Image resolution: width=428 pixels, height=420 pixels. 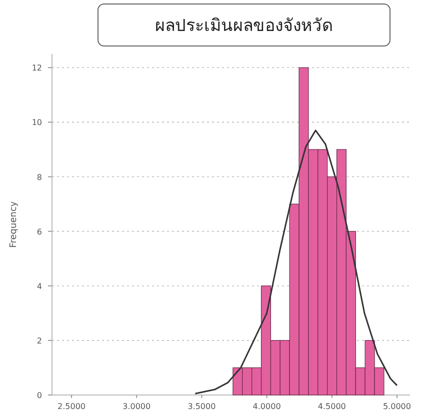 I want to click on y-tick-label: 12, so click(x=37, y=68).